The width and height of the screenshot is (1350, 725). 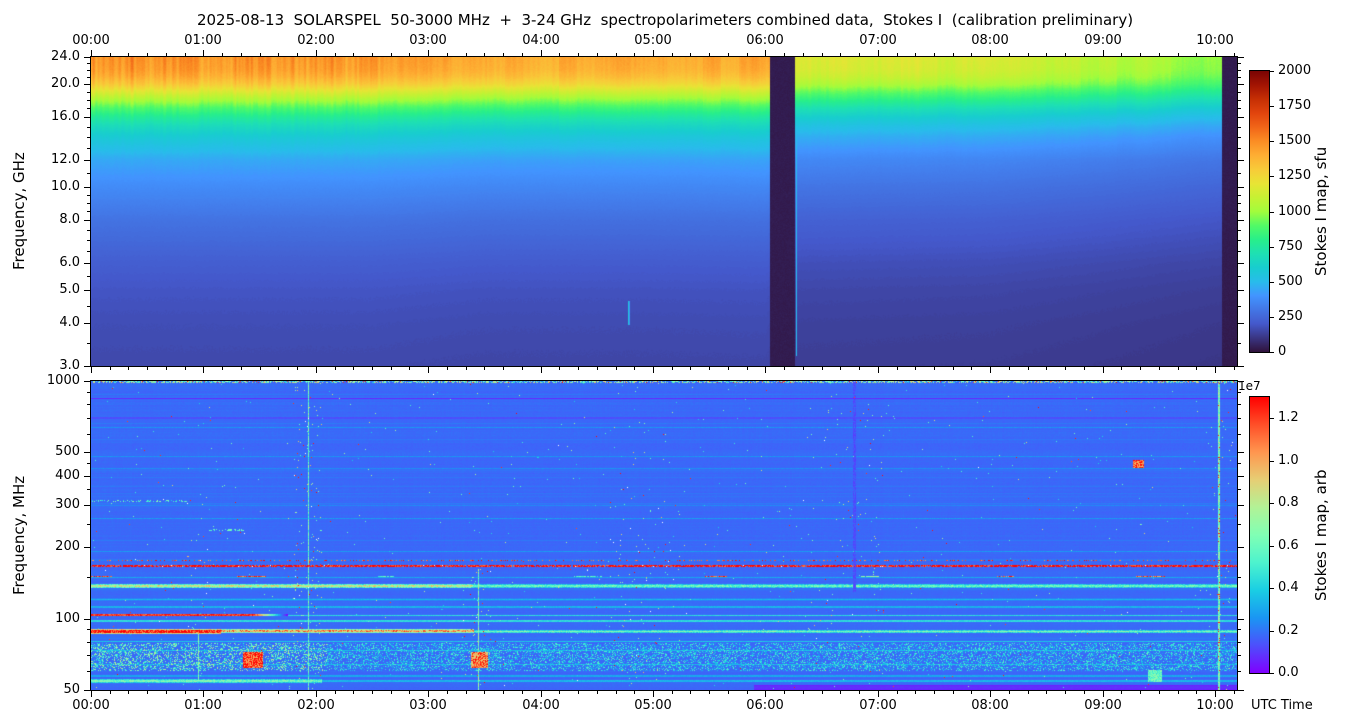 What do you see at coordinates (1271, 106) in the screenshot?
I see `colorbar-tick` at bounding box center [1271, 106].